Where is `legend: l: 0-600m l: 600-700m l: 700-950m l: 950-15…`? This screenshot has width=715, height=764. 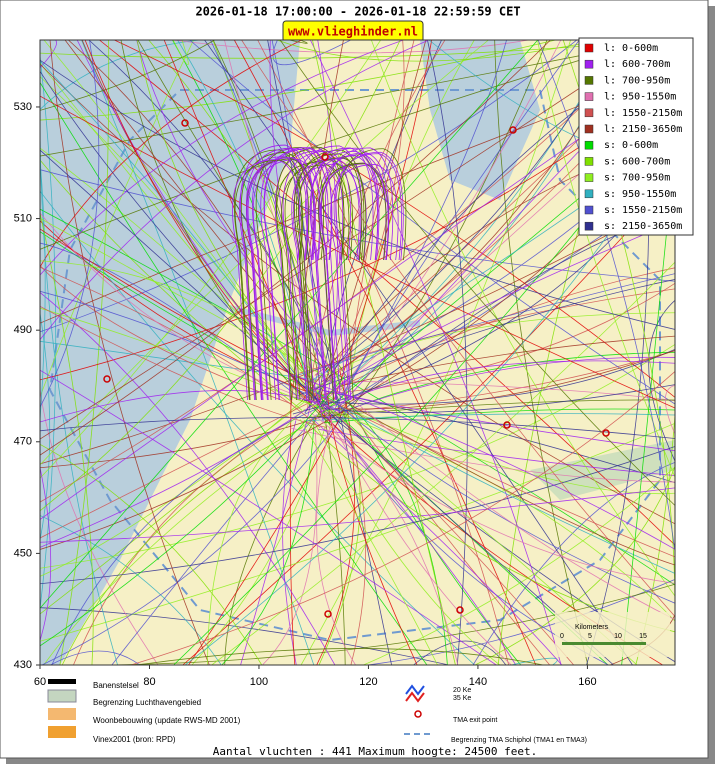
legend: l: 0-600m l: 600-700m l: 700-950m l: 950-15… is located at coordinates (636, 136).